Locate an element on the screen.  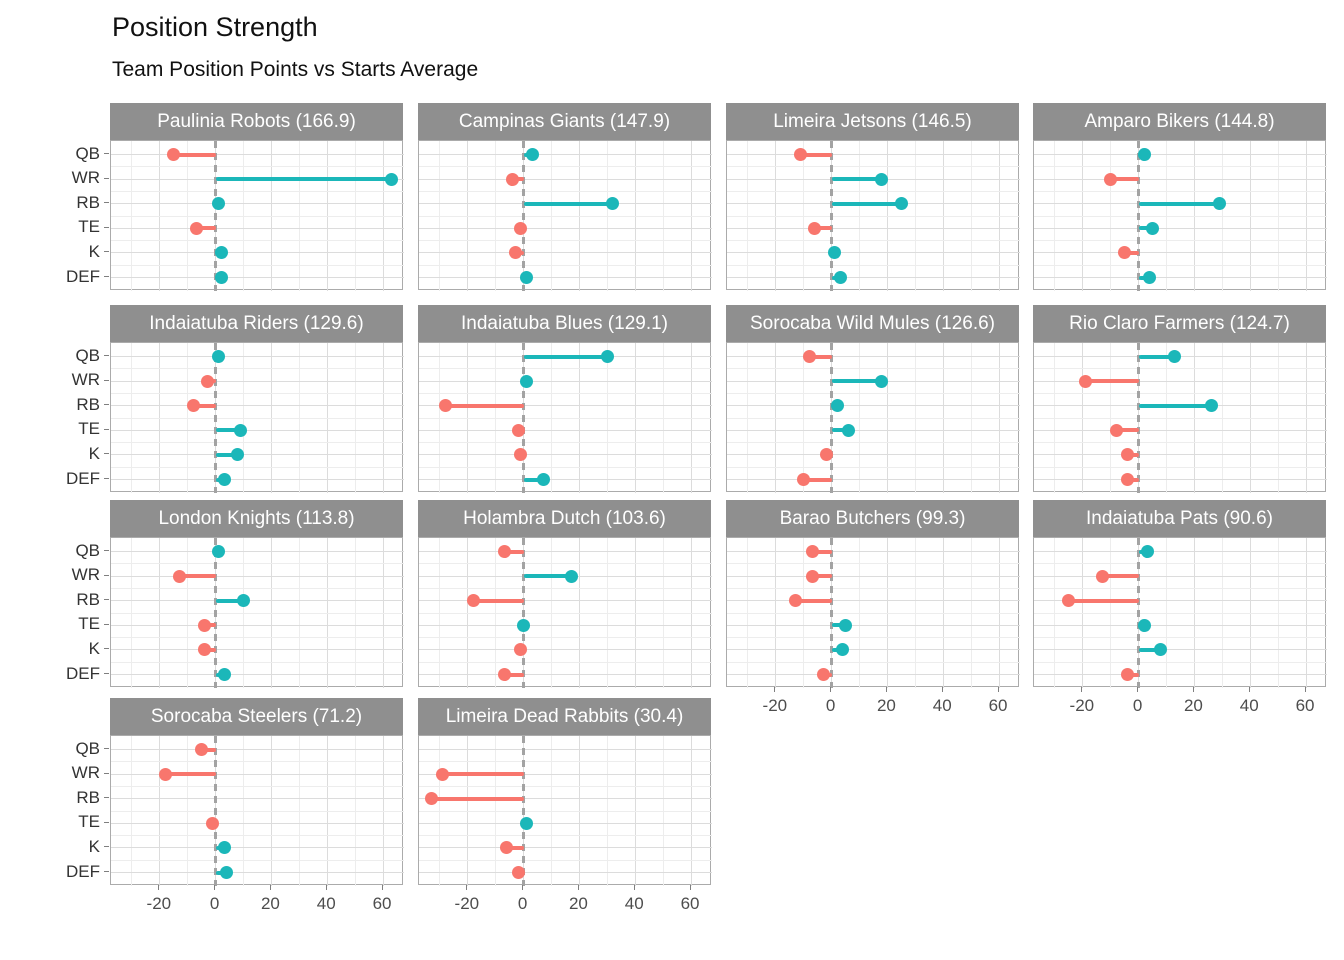
y-tick-label: K is located at coordinates (94, 251).